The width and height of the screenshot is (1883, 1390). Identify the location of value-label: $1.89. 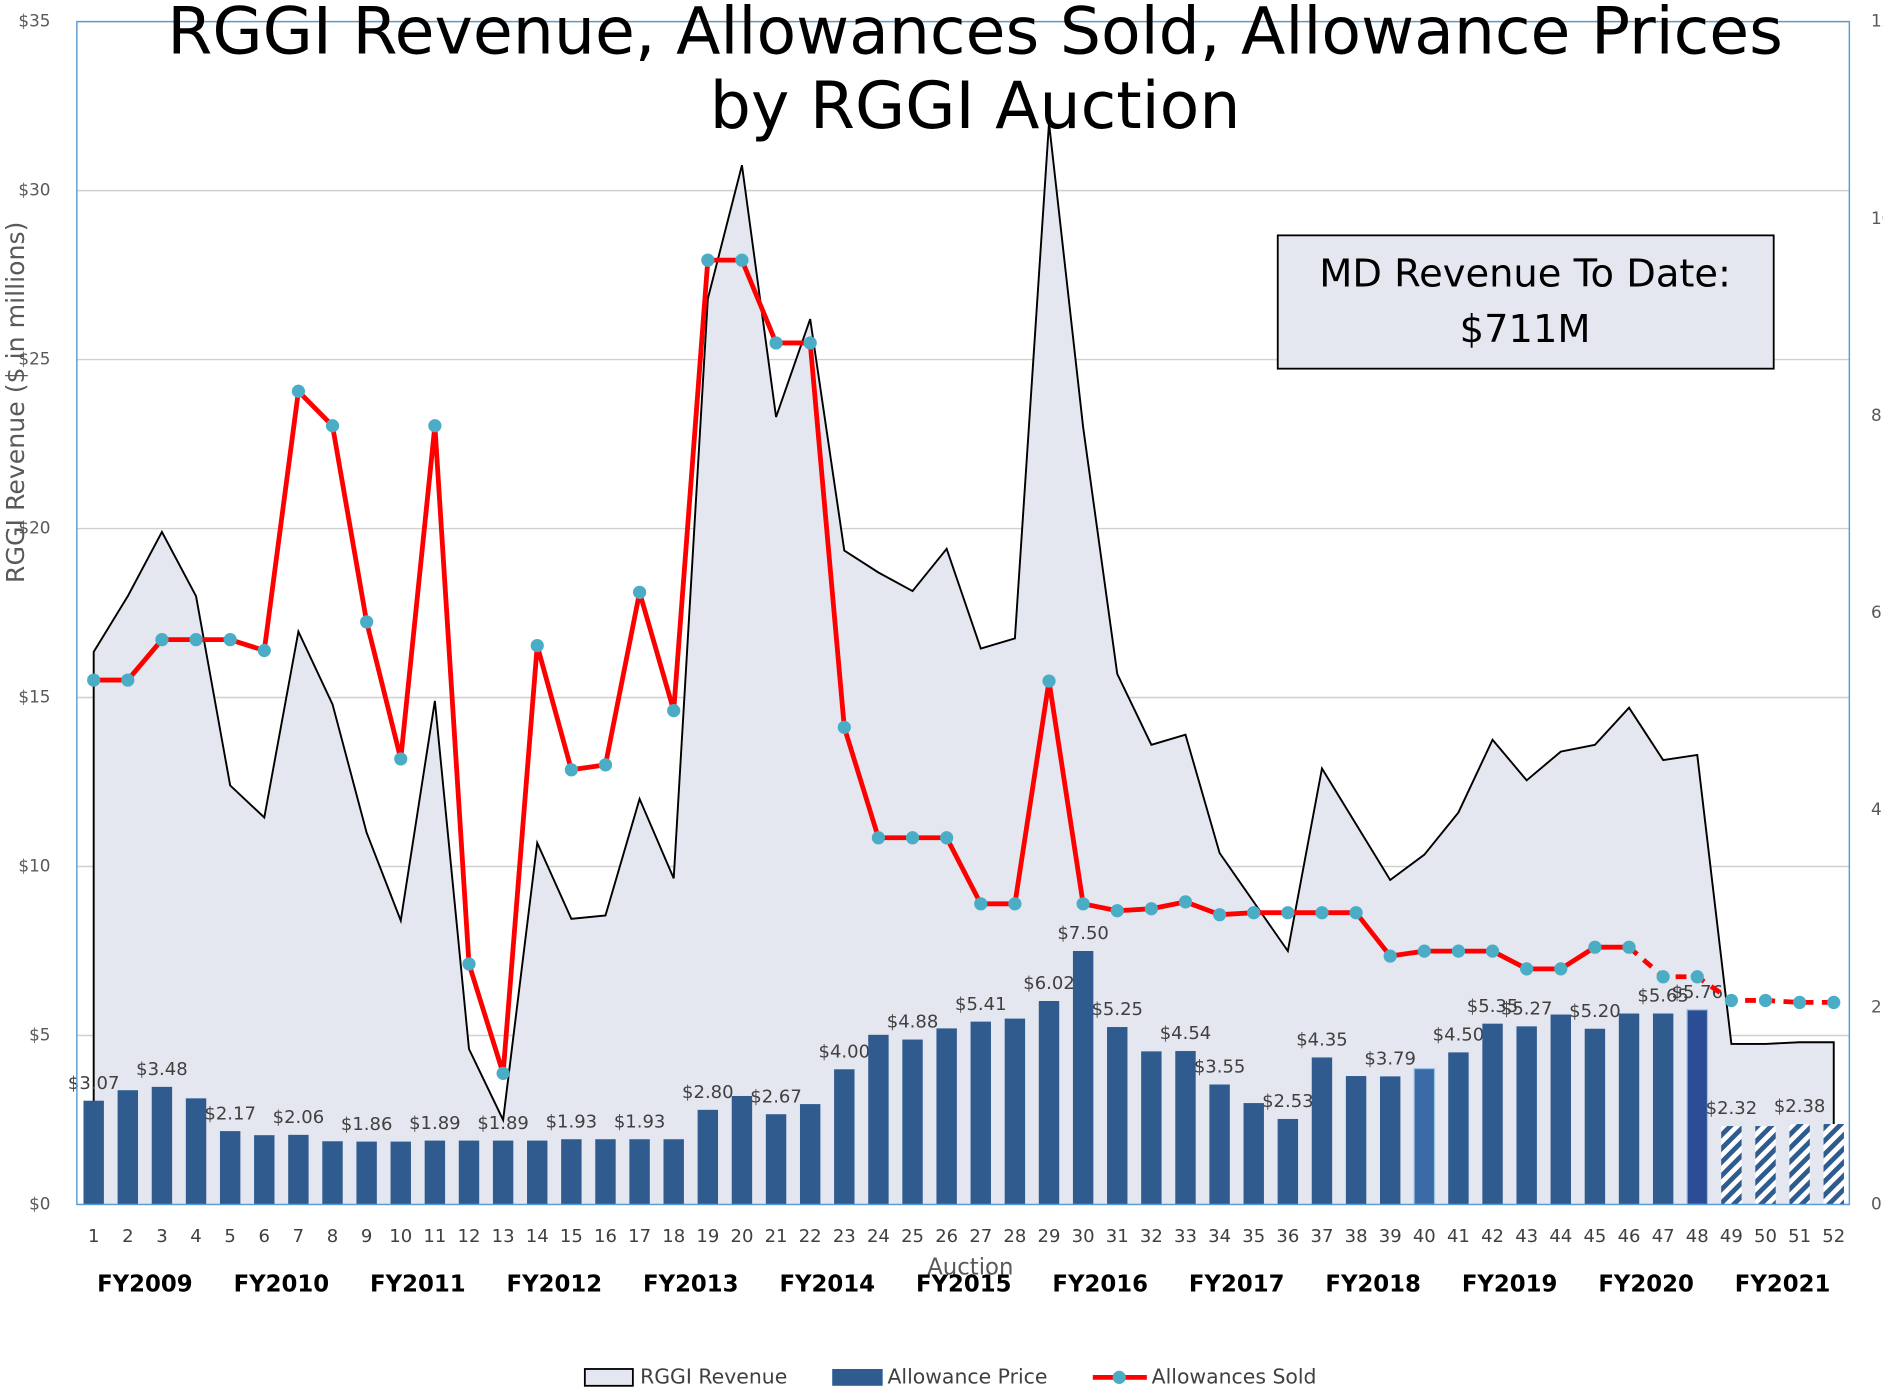
(503, 1123).